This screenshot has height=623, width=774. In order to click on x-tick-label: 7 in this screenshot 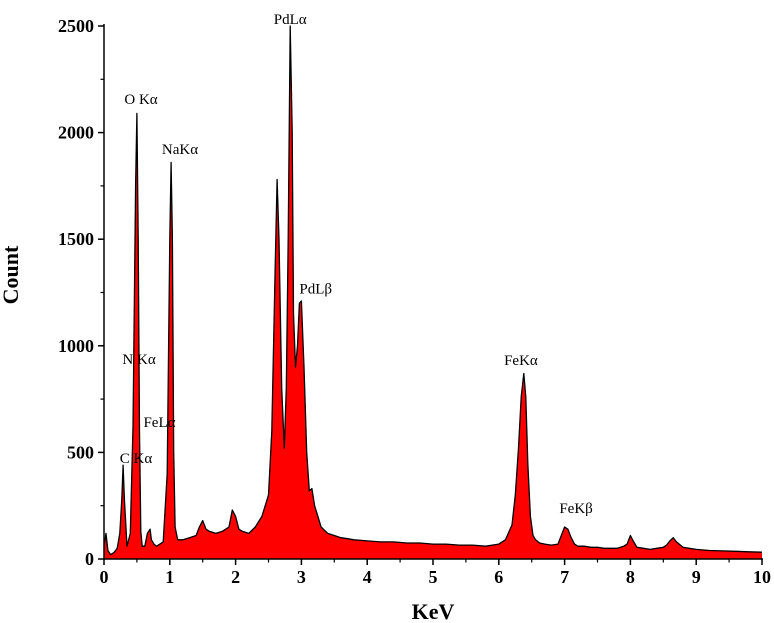, I will do `click(564, 577)`.